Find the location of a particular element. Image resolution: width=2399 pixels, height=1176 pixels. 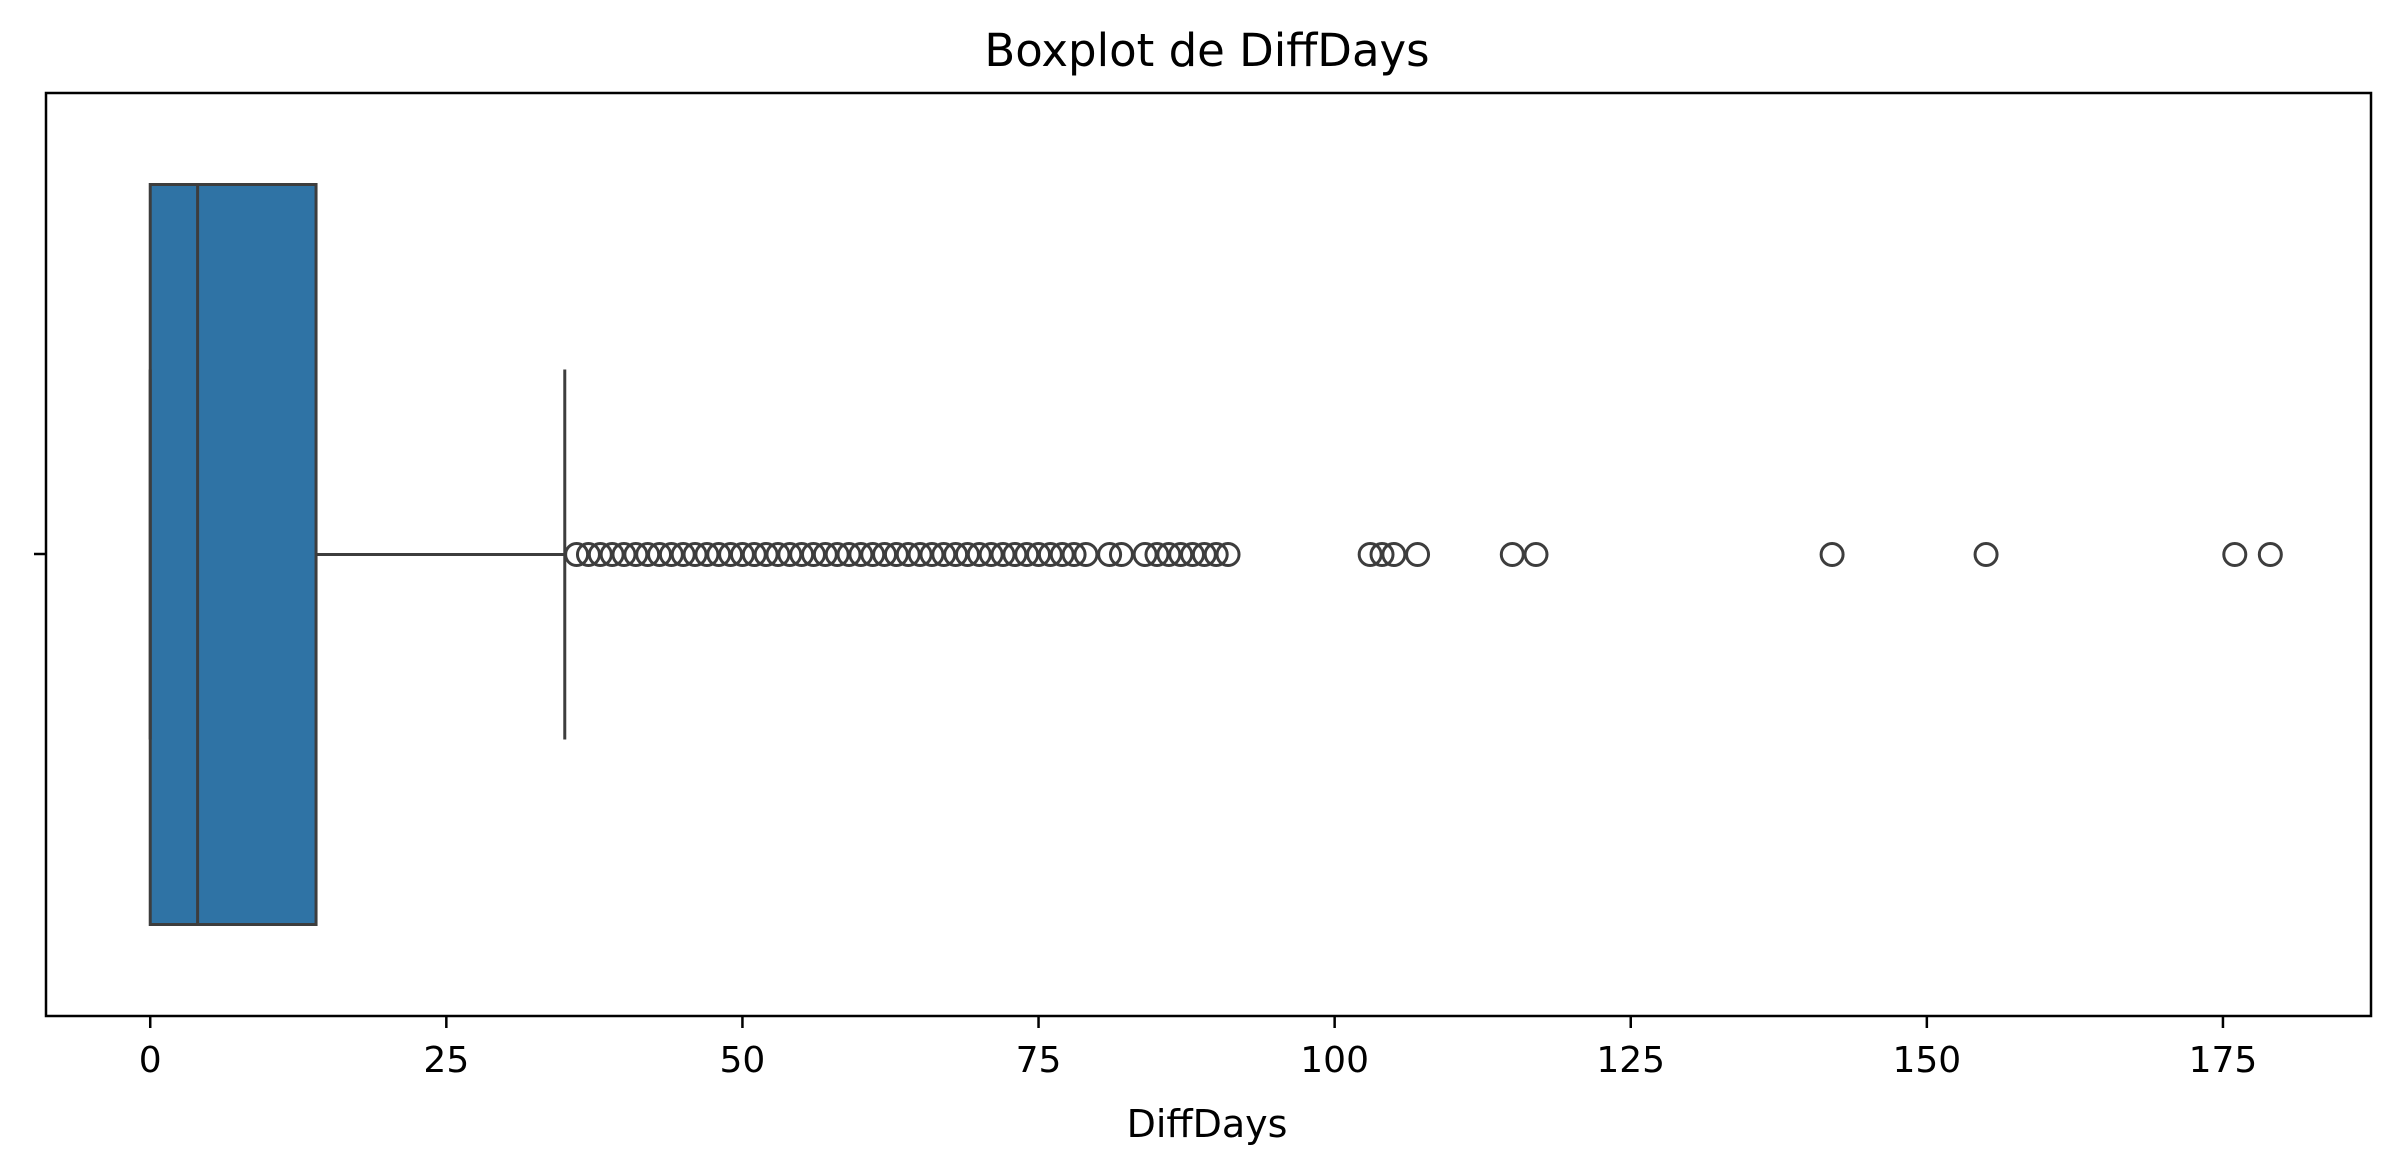

x-tick-label: 125 is located at coordinates (1630, 1060).